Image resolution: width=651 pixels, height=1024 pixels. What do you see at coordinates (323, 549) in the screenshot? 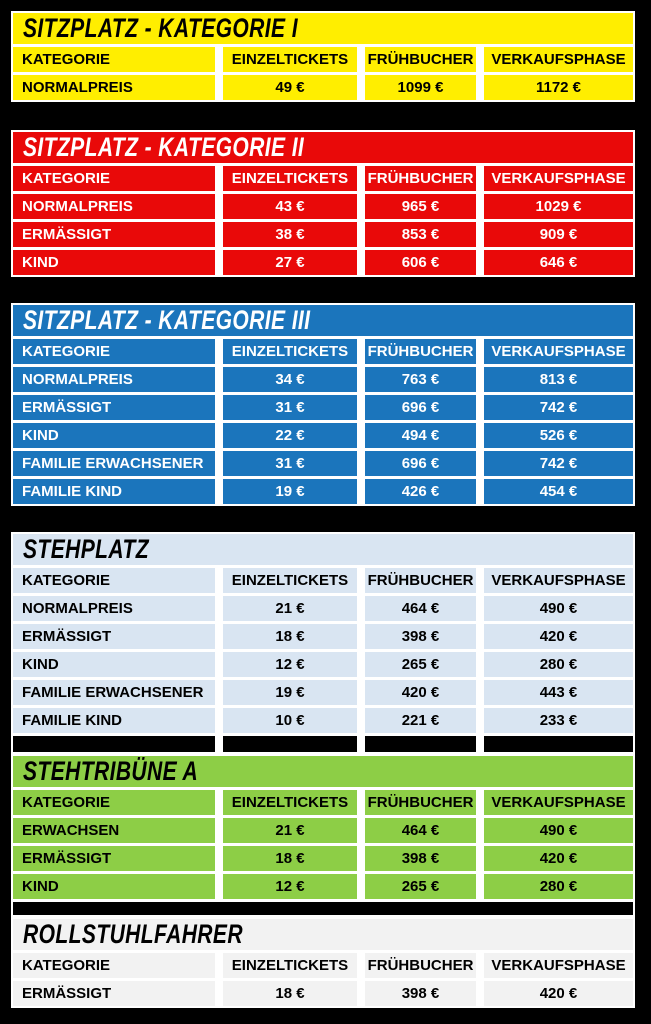
I see `section-title: STEHPLATZ` at bounding box center [323, 549].